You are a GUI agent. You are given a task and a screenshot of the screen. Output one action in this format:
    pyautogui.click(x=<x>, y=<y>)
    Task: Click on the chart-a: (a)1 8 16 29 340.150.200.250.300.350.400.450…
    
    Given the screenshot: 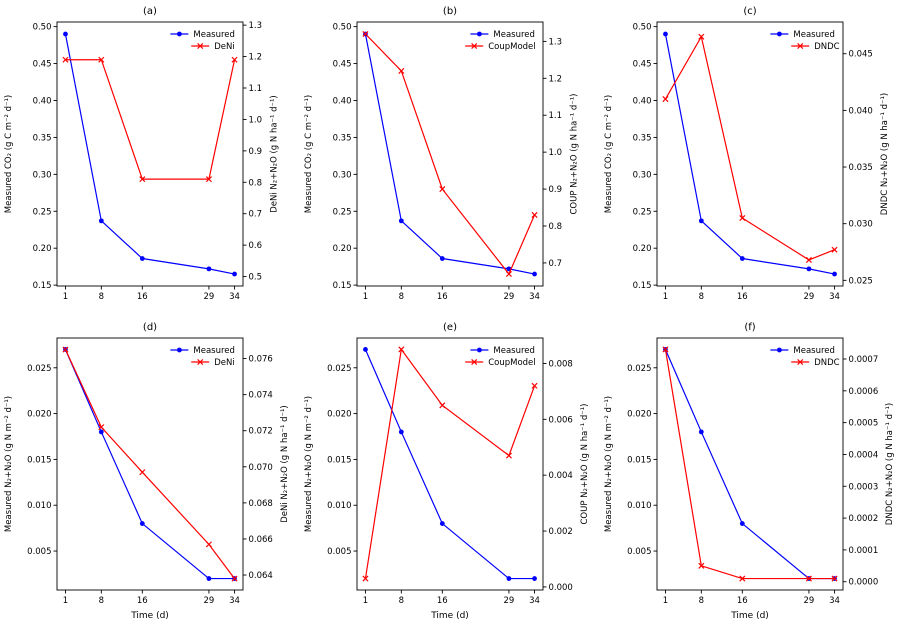 What is the action you would take?
    pyautogui.click(x=142, y=154)
    